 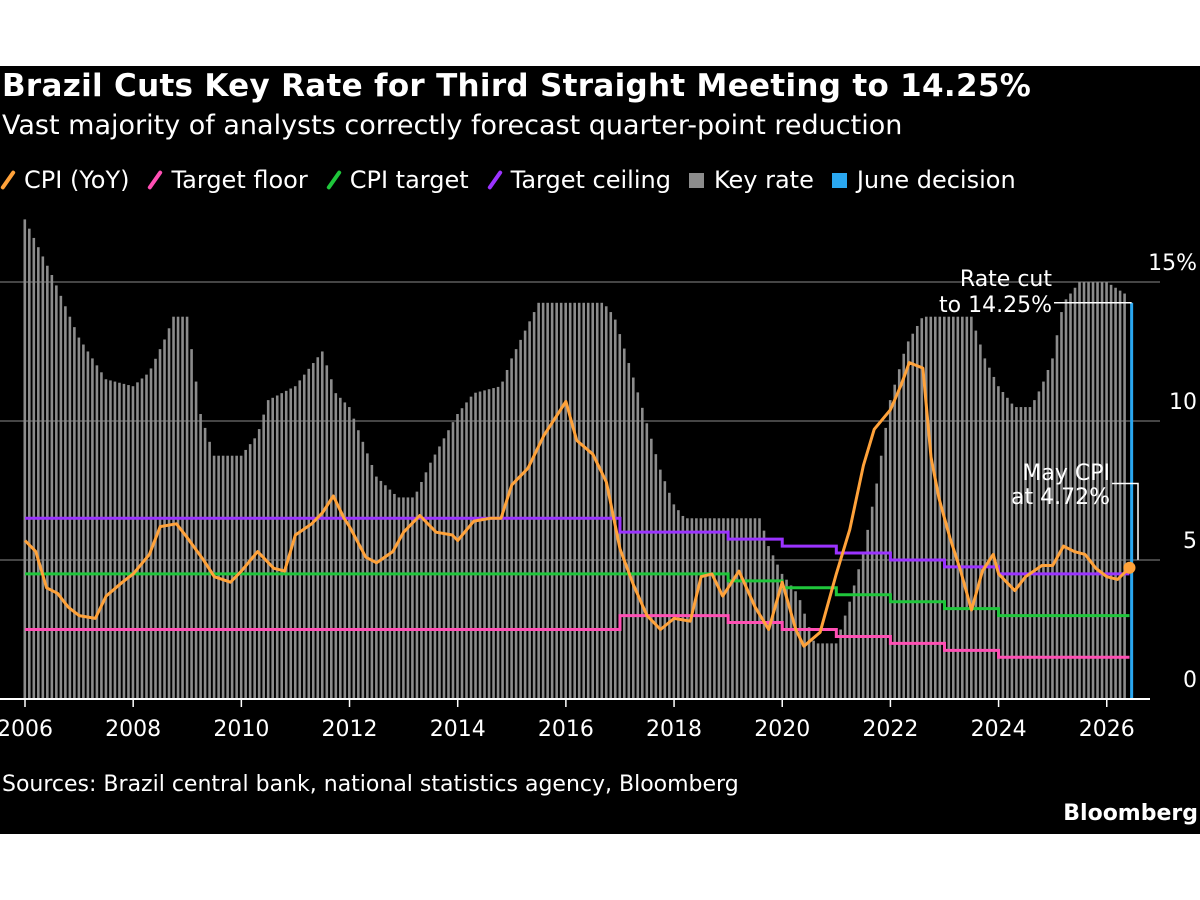 I want to click on annotation-cpi-leader, so click(x=1125, y=521).